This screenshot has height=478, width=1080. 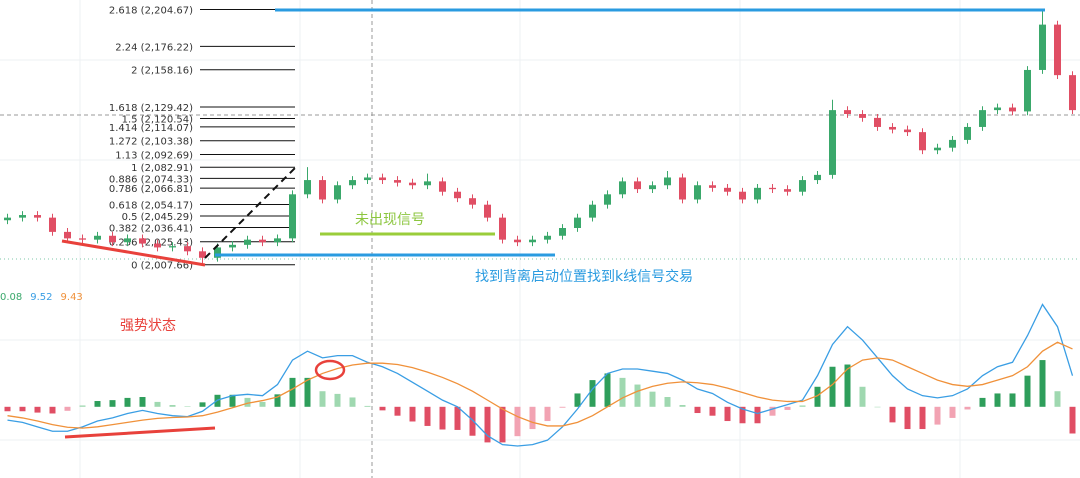 I want to click on fib-label: 2.618 (2,204.67), so click(x=151, y=10).